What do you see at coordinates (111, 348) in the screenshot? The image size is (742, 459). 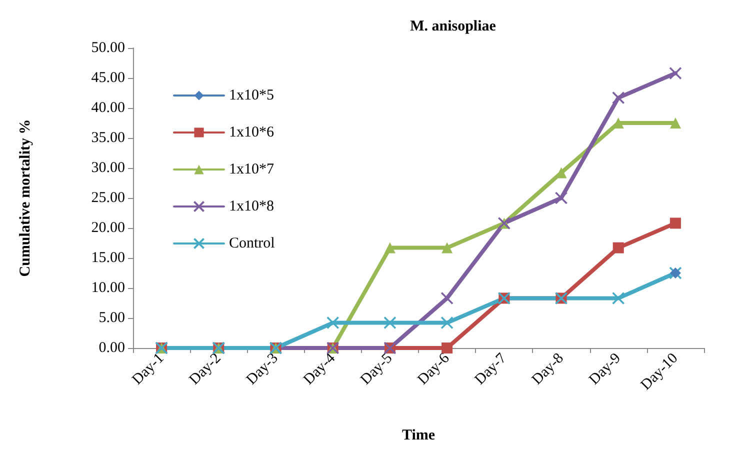 I see `y-tick-label: 0.00` at bounding box center [111, 348].